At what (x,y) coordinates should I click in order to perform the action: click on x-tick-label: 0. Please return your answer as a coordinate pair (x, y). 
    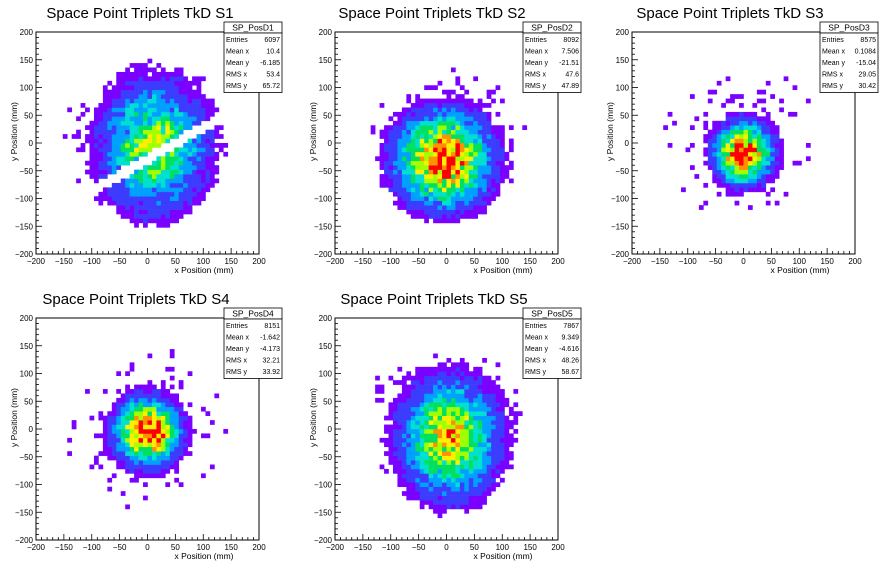
    Looking at the image, I should click on (147, 547).